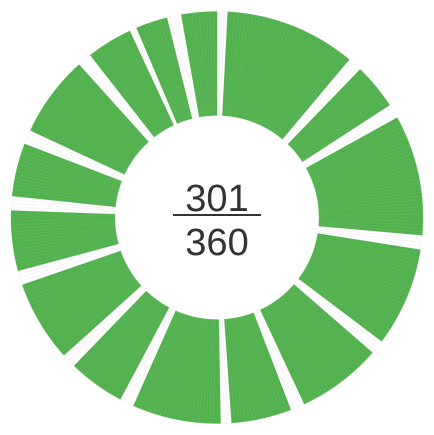 Image resolution: width=434 pixels, height=435 pixels. Describe the element at coordinates (217, 243) in the screenshot. I see `count-denominator: 360` at that location.